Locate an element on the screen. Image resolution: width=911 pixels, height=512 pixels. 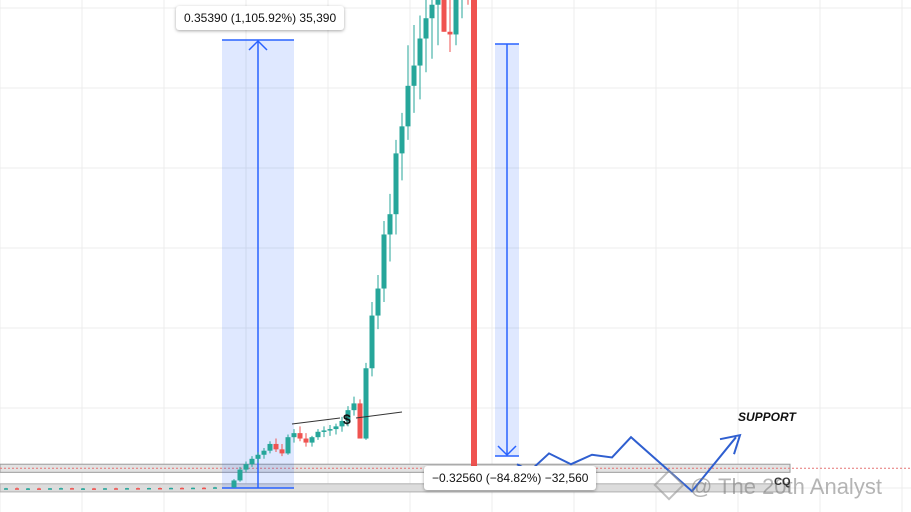
measure-down-label: −0.32560 (−84.82%) −32,560 is located at coordinates (510, 478).